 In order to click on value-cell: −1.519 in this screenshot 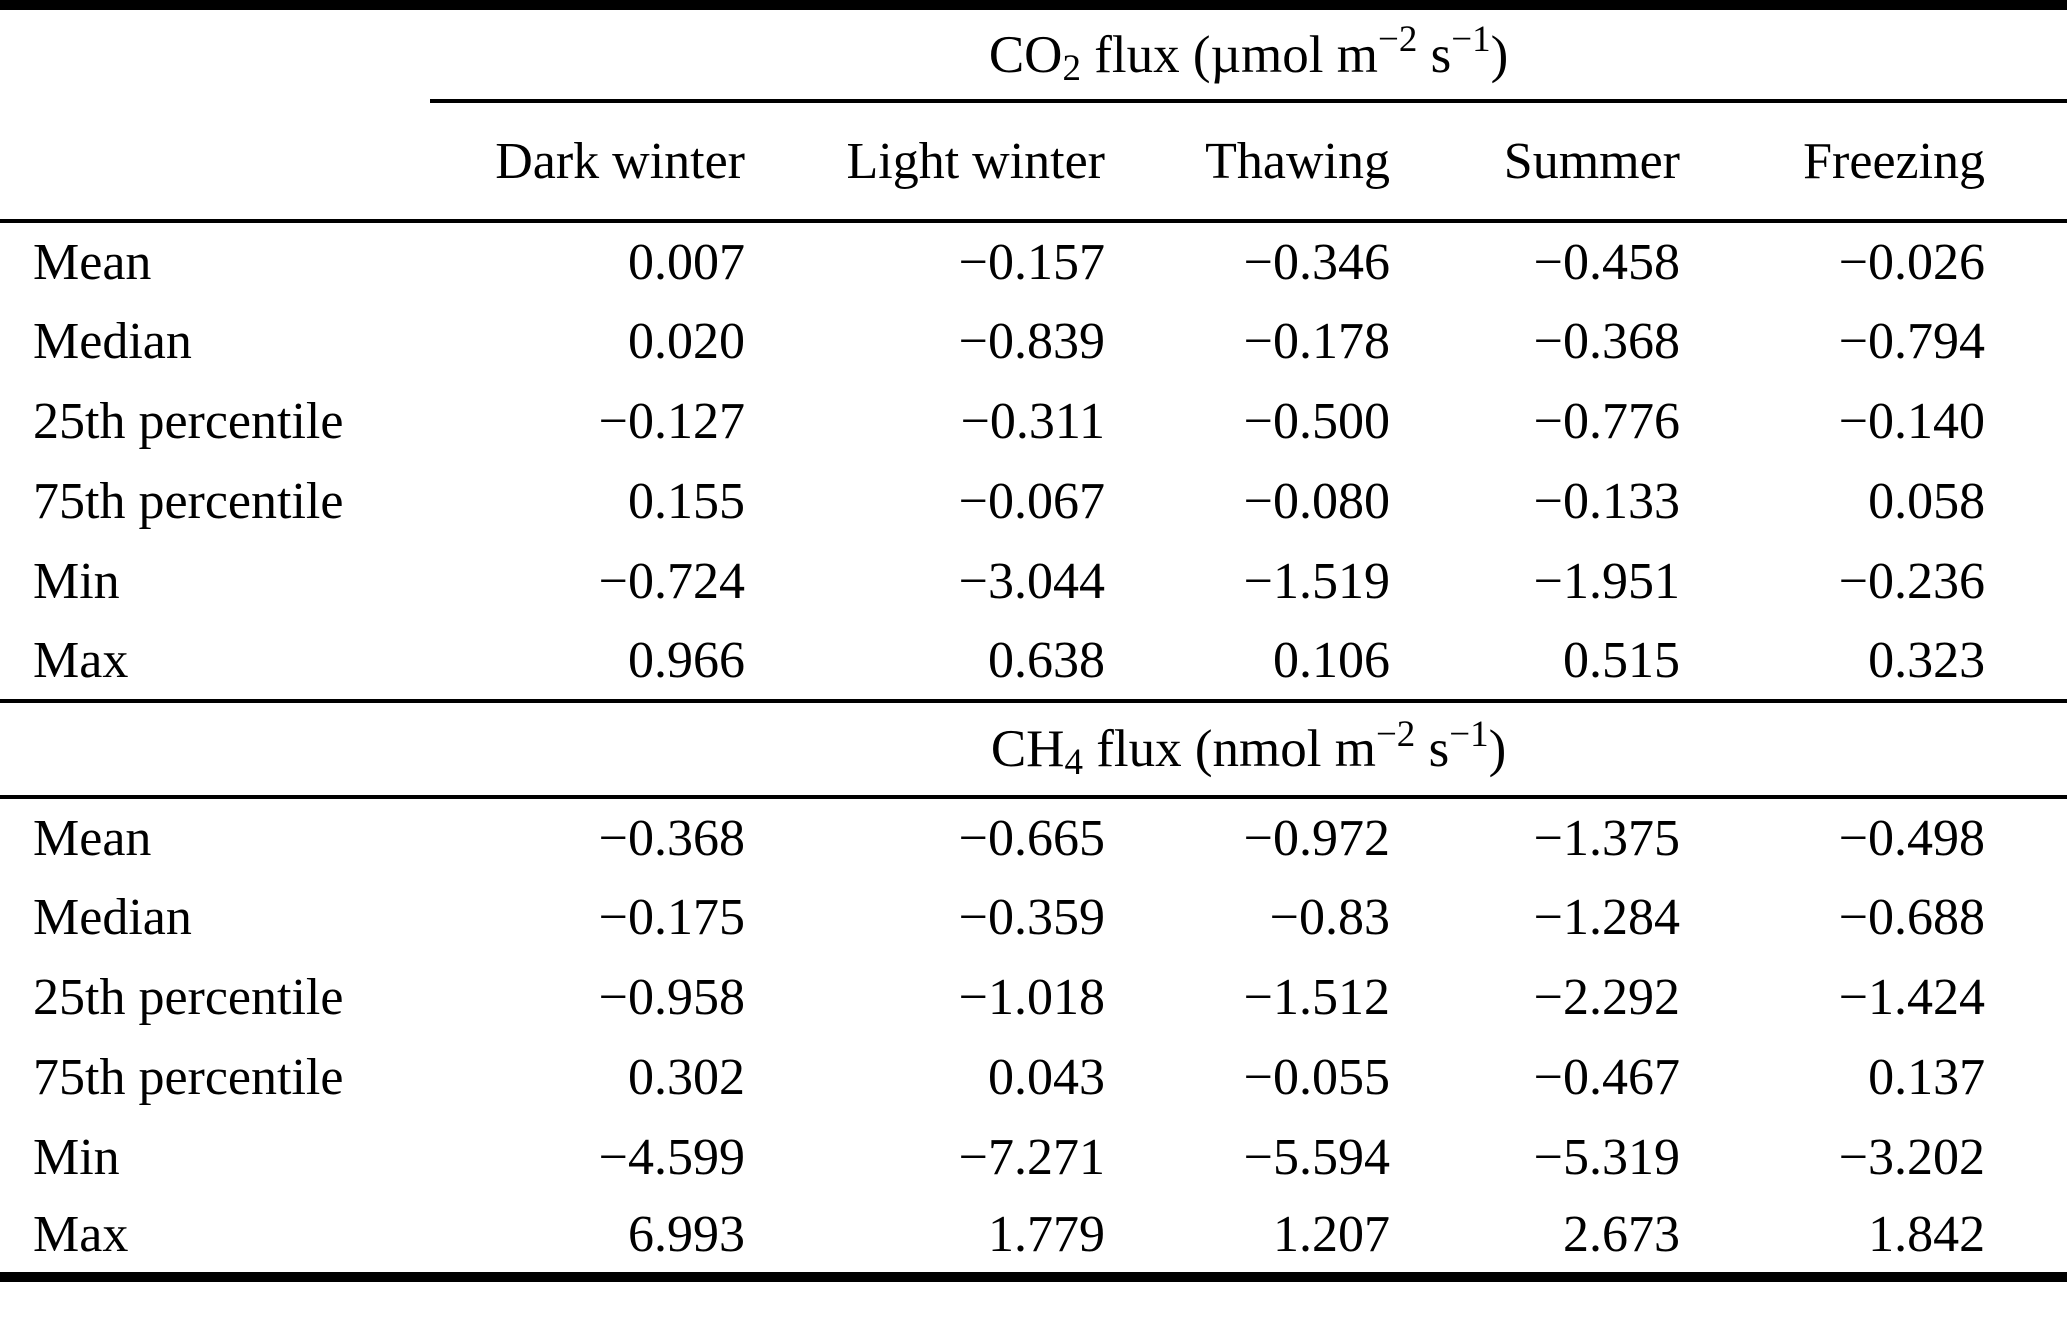, I will do `click(1316, 581)`.